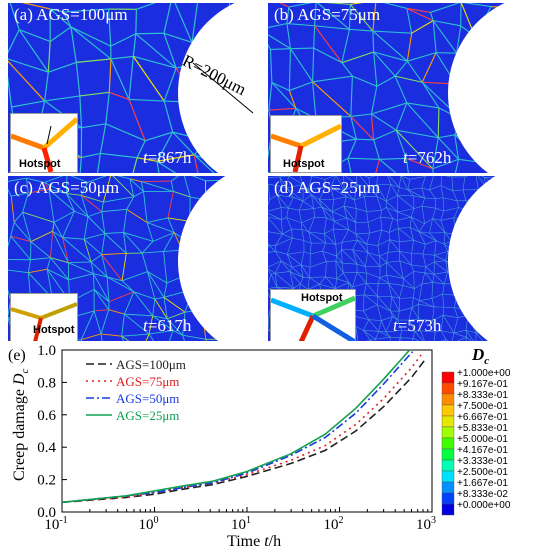 This screenshot has width=539, height=555. What do you see at coordinates (482, 461) in the screenshot?
I see `colorbar-level-label: +3.333e-01` at bounding box center [482, 461].